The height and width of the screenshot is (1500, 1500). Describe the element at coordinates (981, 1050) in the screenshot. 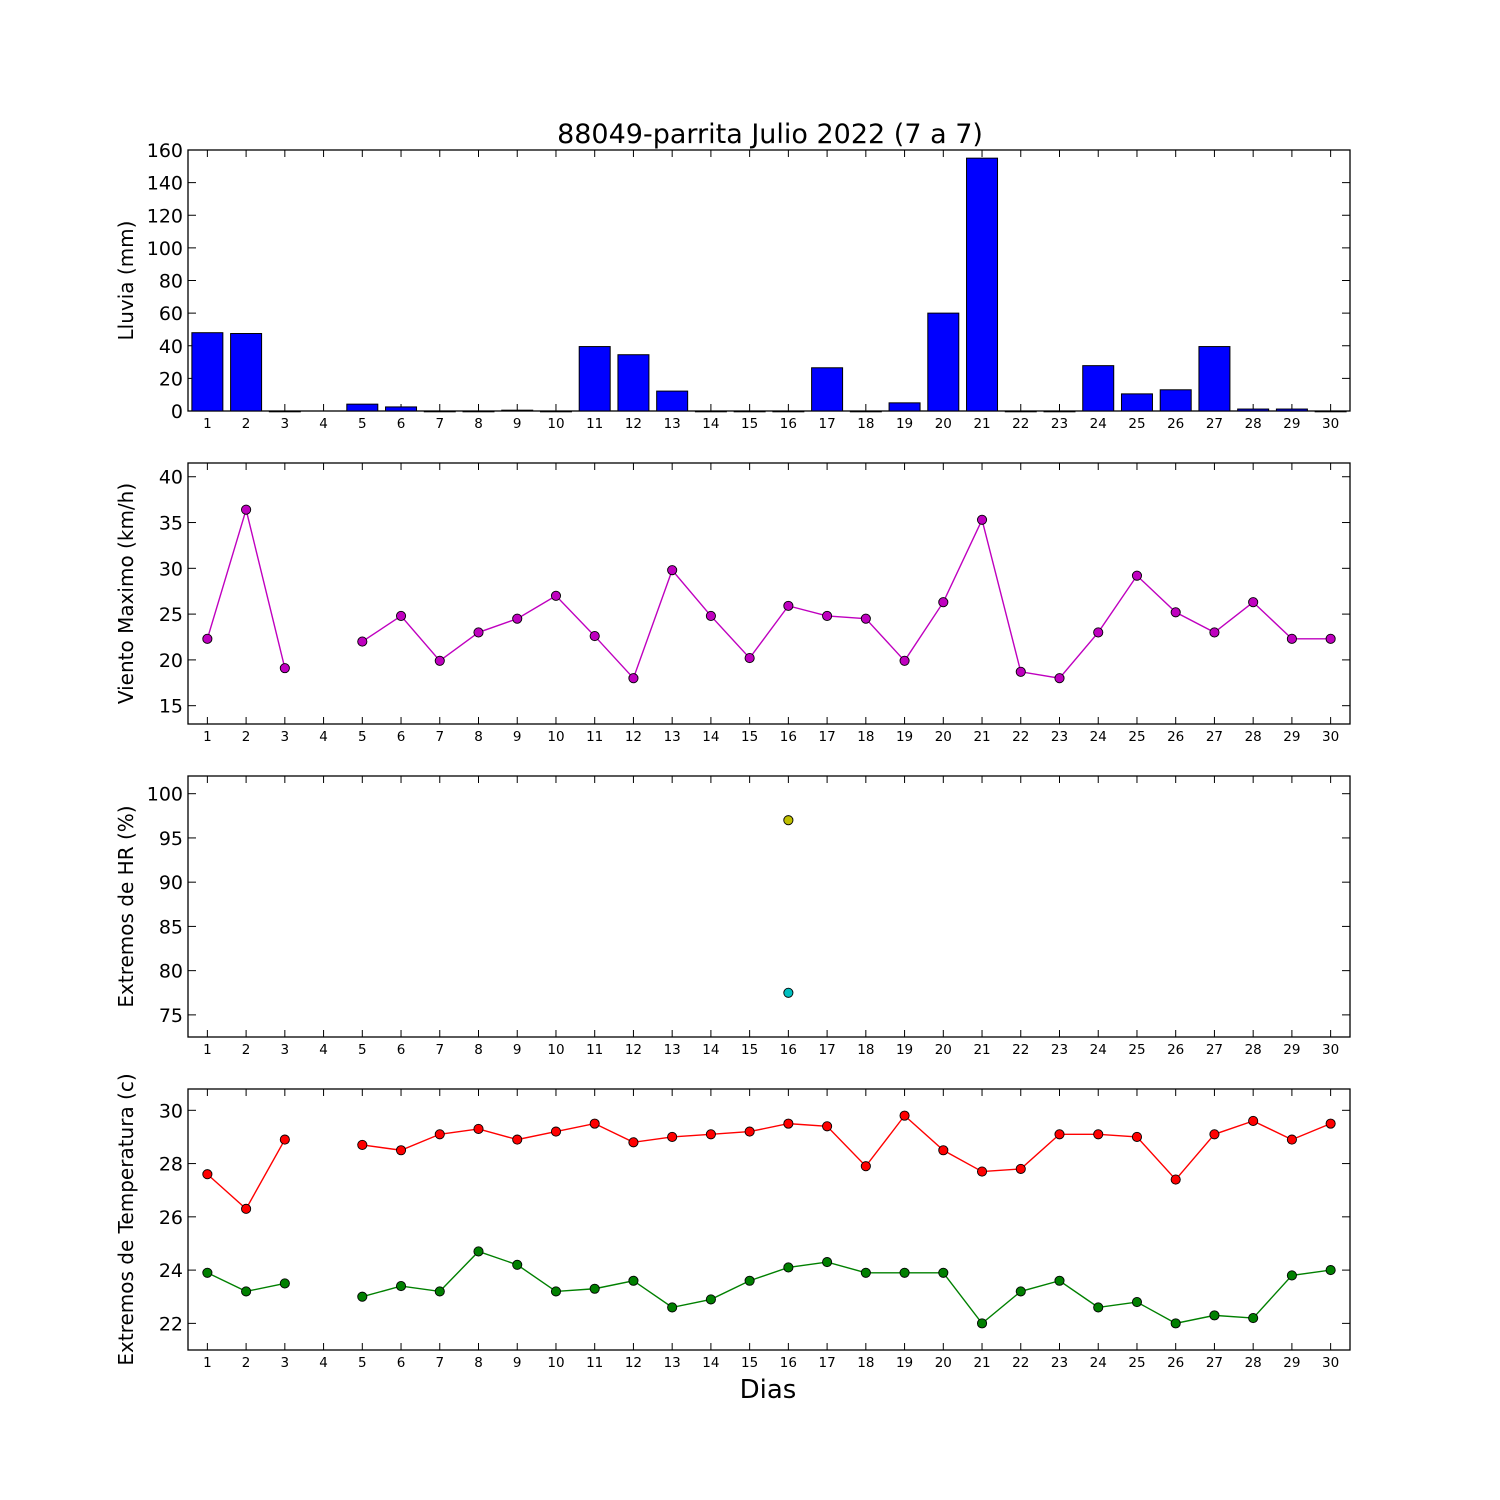

I see `humidity-xtick-label: 21` at that location.